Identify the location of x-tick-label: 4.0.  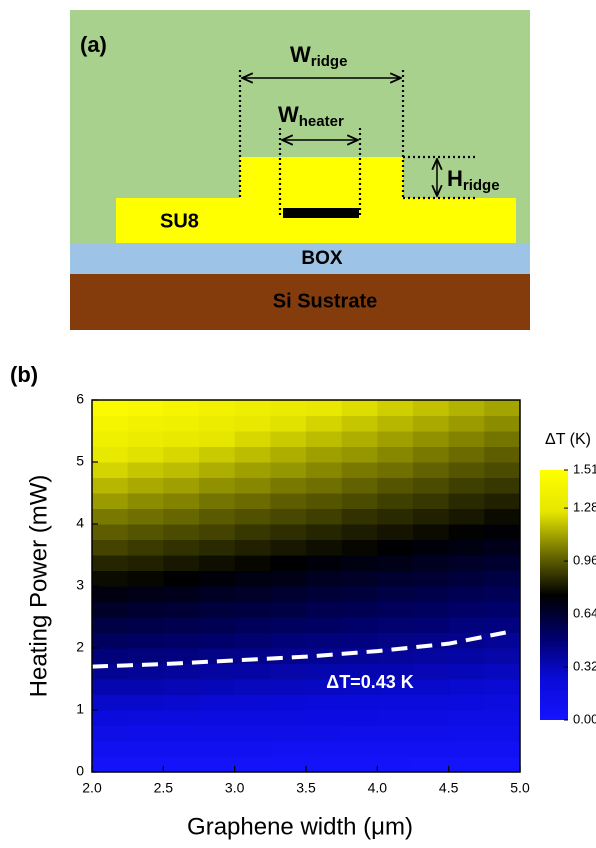
(378, 788).